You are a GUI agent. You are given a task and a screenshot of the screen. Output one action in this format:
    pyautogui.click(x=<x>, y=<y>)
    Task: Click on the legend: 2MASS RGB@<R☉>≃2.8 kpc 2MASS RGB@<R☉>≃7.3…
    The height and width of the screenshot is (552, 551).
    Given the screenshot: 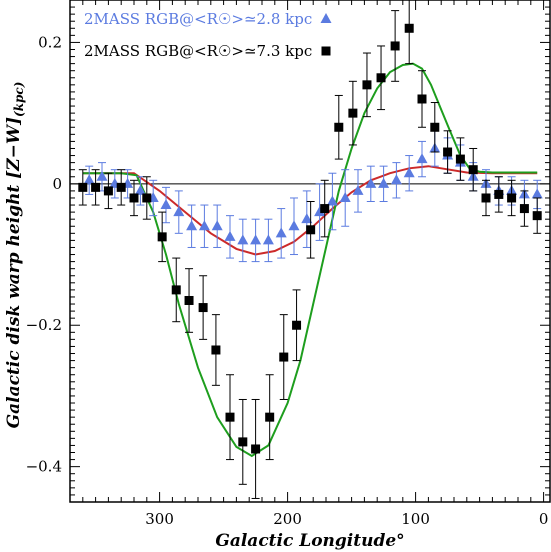 What is the action you would take?
    pyautogui.click(x=208, y=35)
    